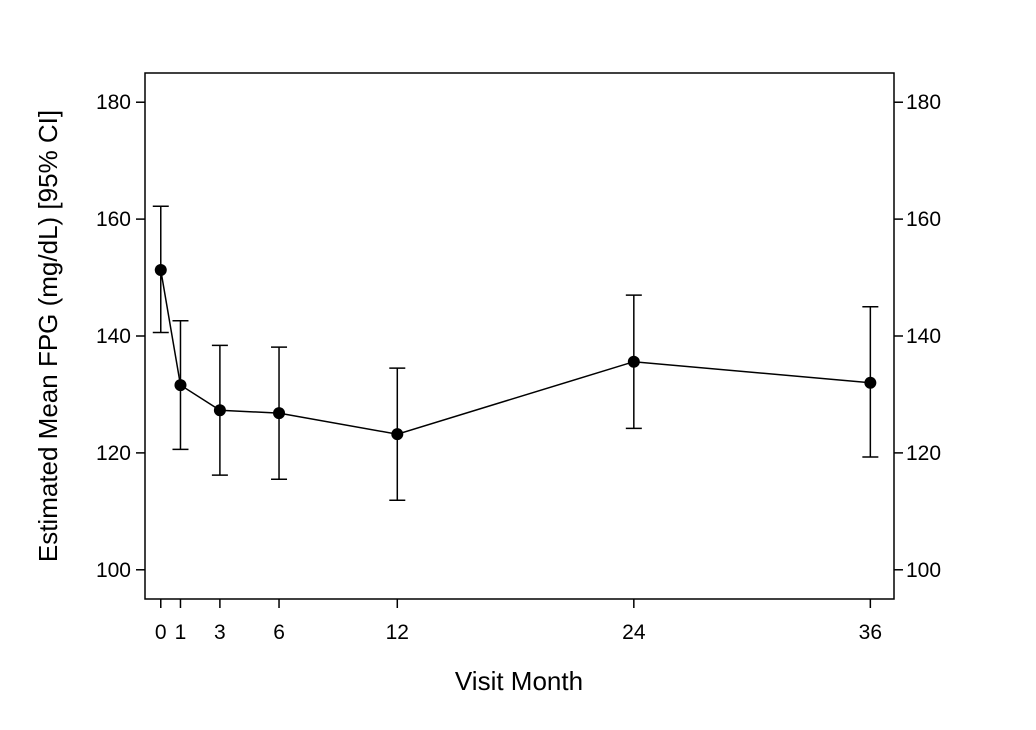  Describe the element at coordinates (923, 219) in the screenshot. I see `y-right-tick-label: 160` at that location.